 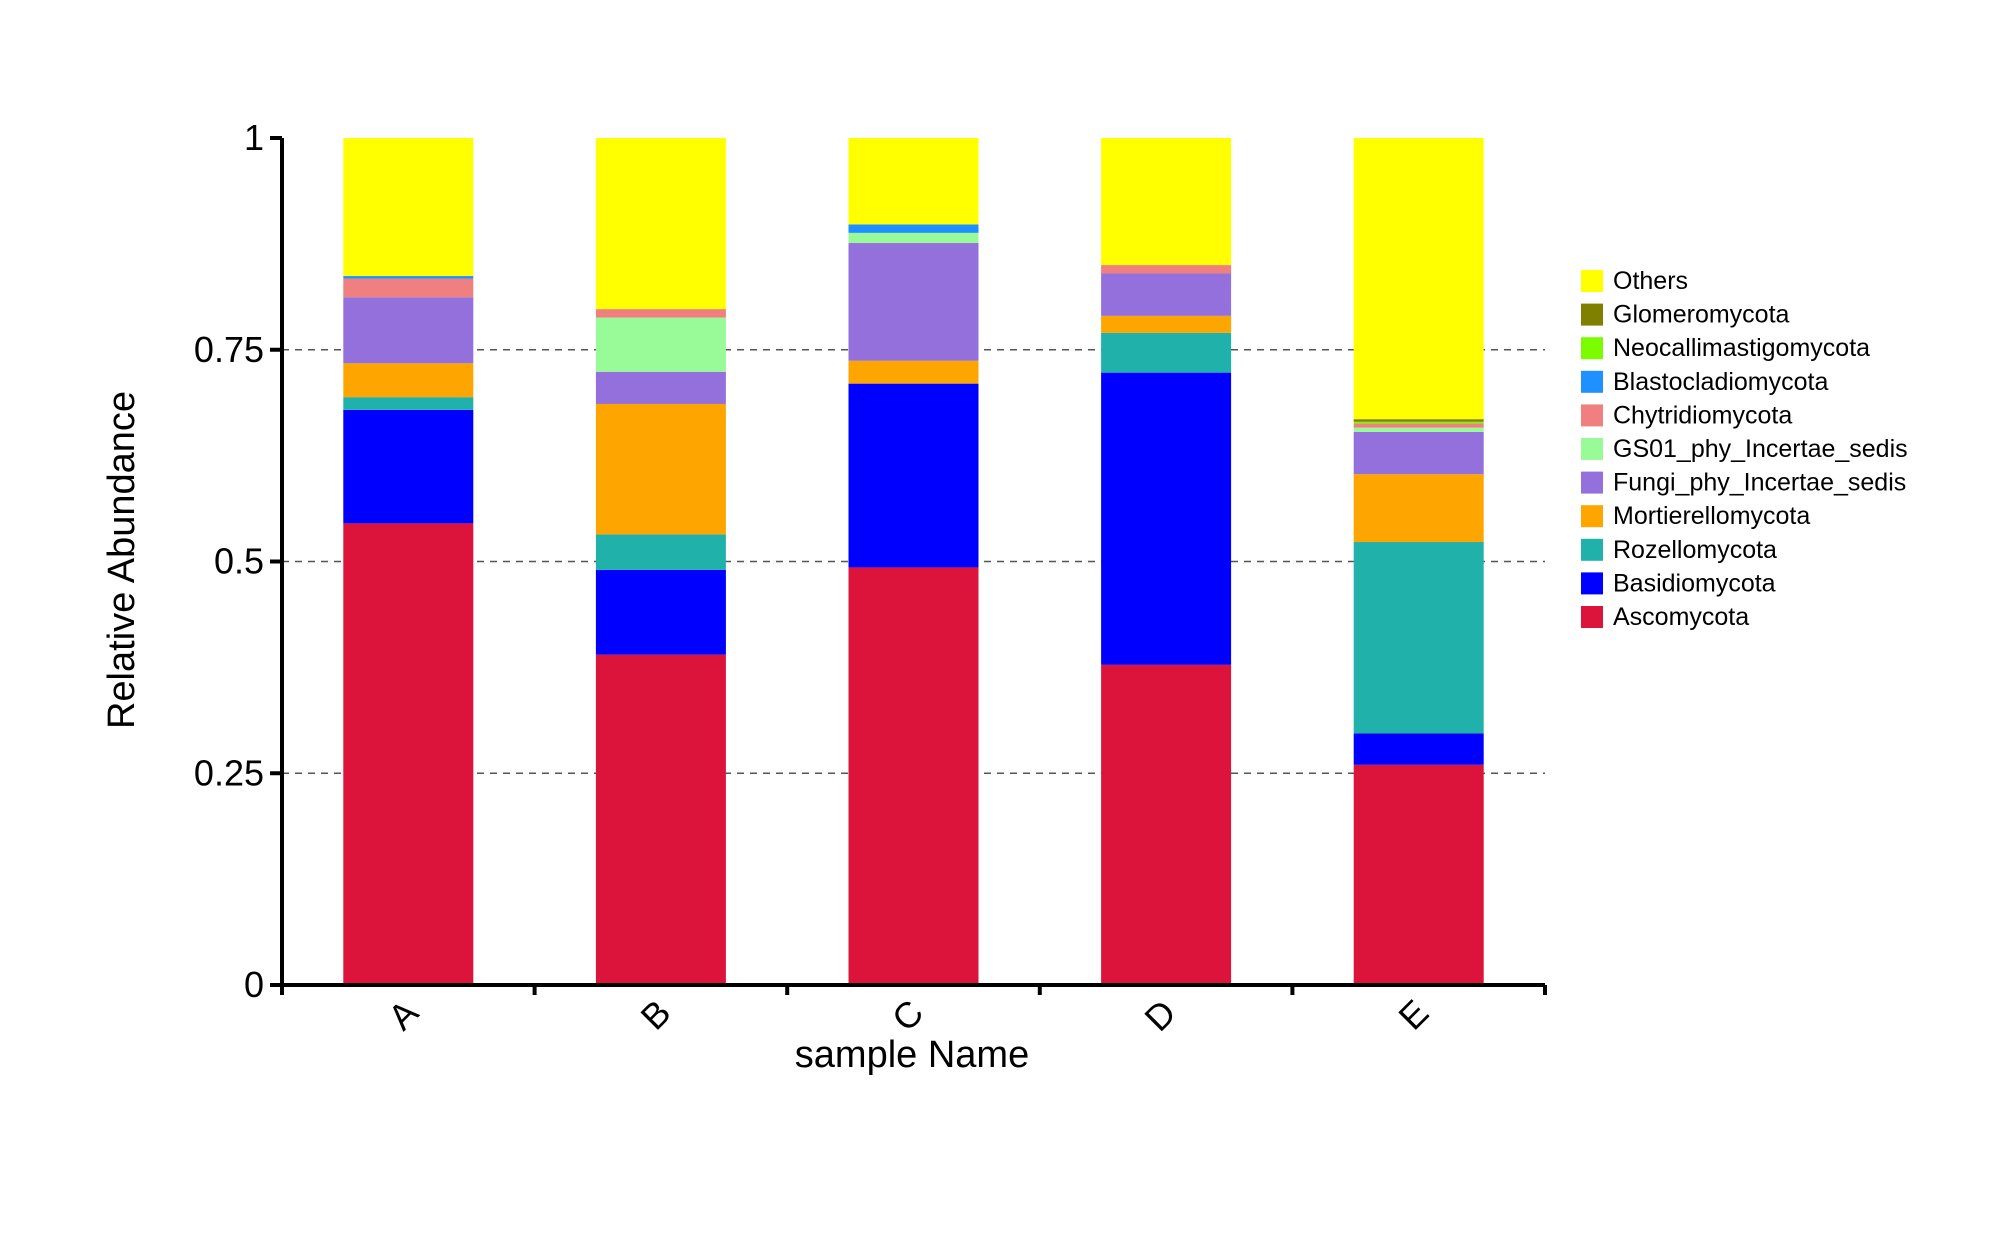 What do you see at coordinates (1166, 324) in the screenshot?
I see `bar-D-Mortierellomycota` at bounding box center [1166, 324].